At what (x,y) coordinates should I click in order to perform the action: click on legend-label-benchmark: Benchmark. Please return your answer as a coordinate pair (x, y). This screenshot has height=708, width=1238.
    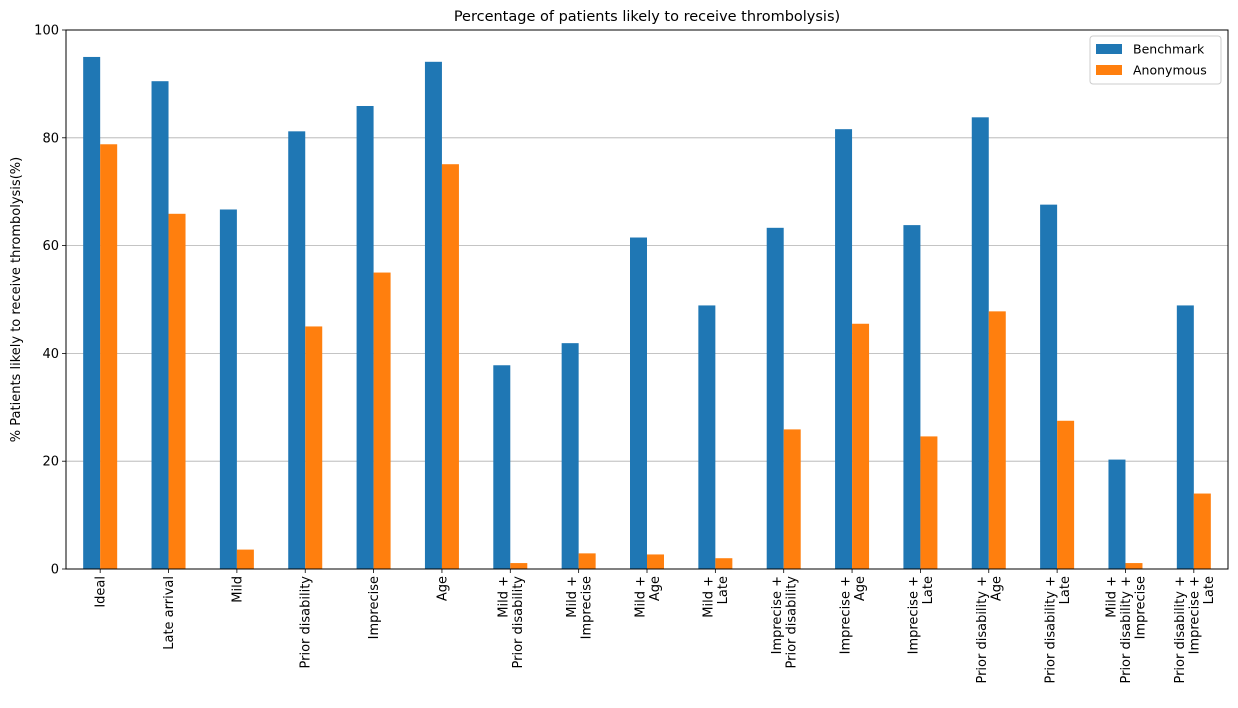
    Looking at the image, I should click on (1169, 49).